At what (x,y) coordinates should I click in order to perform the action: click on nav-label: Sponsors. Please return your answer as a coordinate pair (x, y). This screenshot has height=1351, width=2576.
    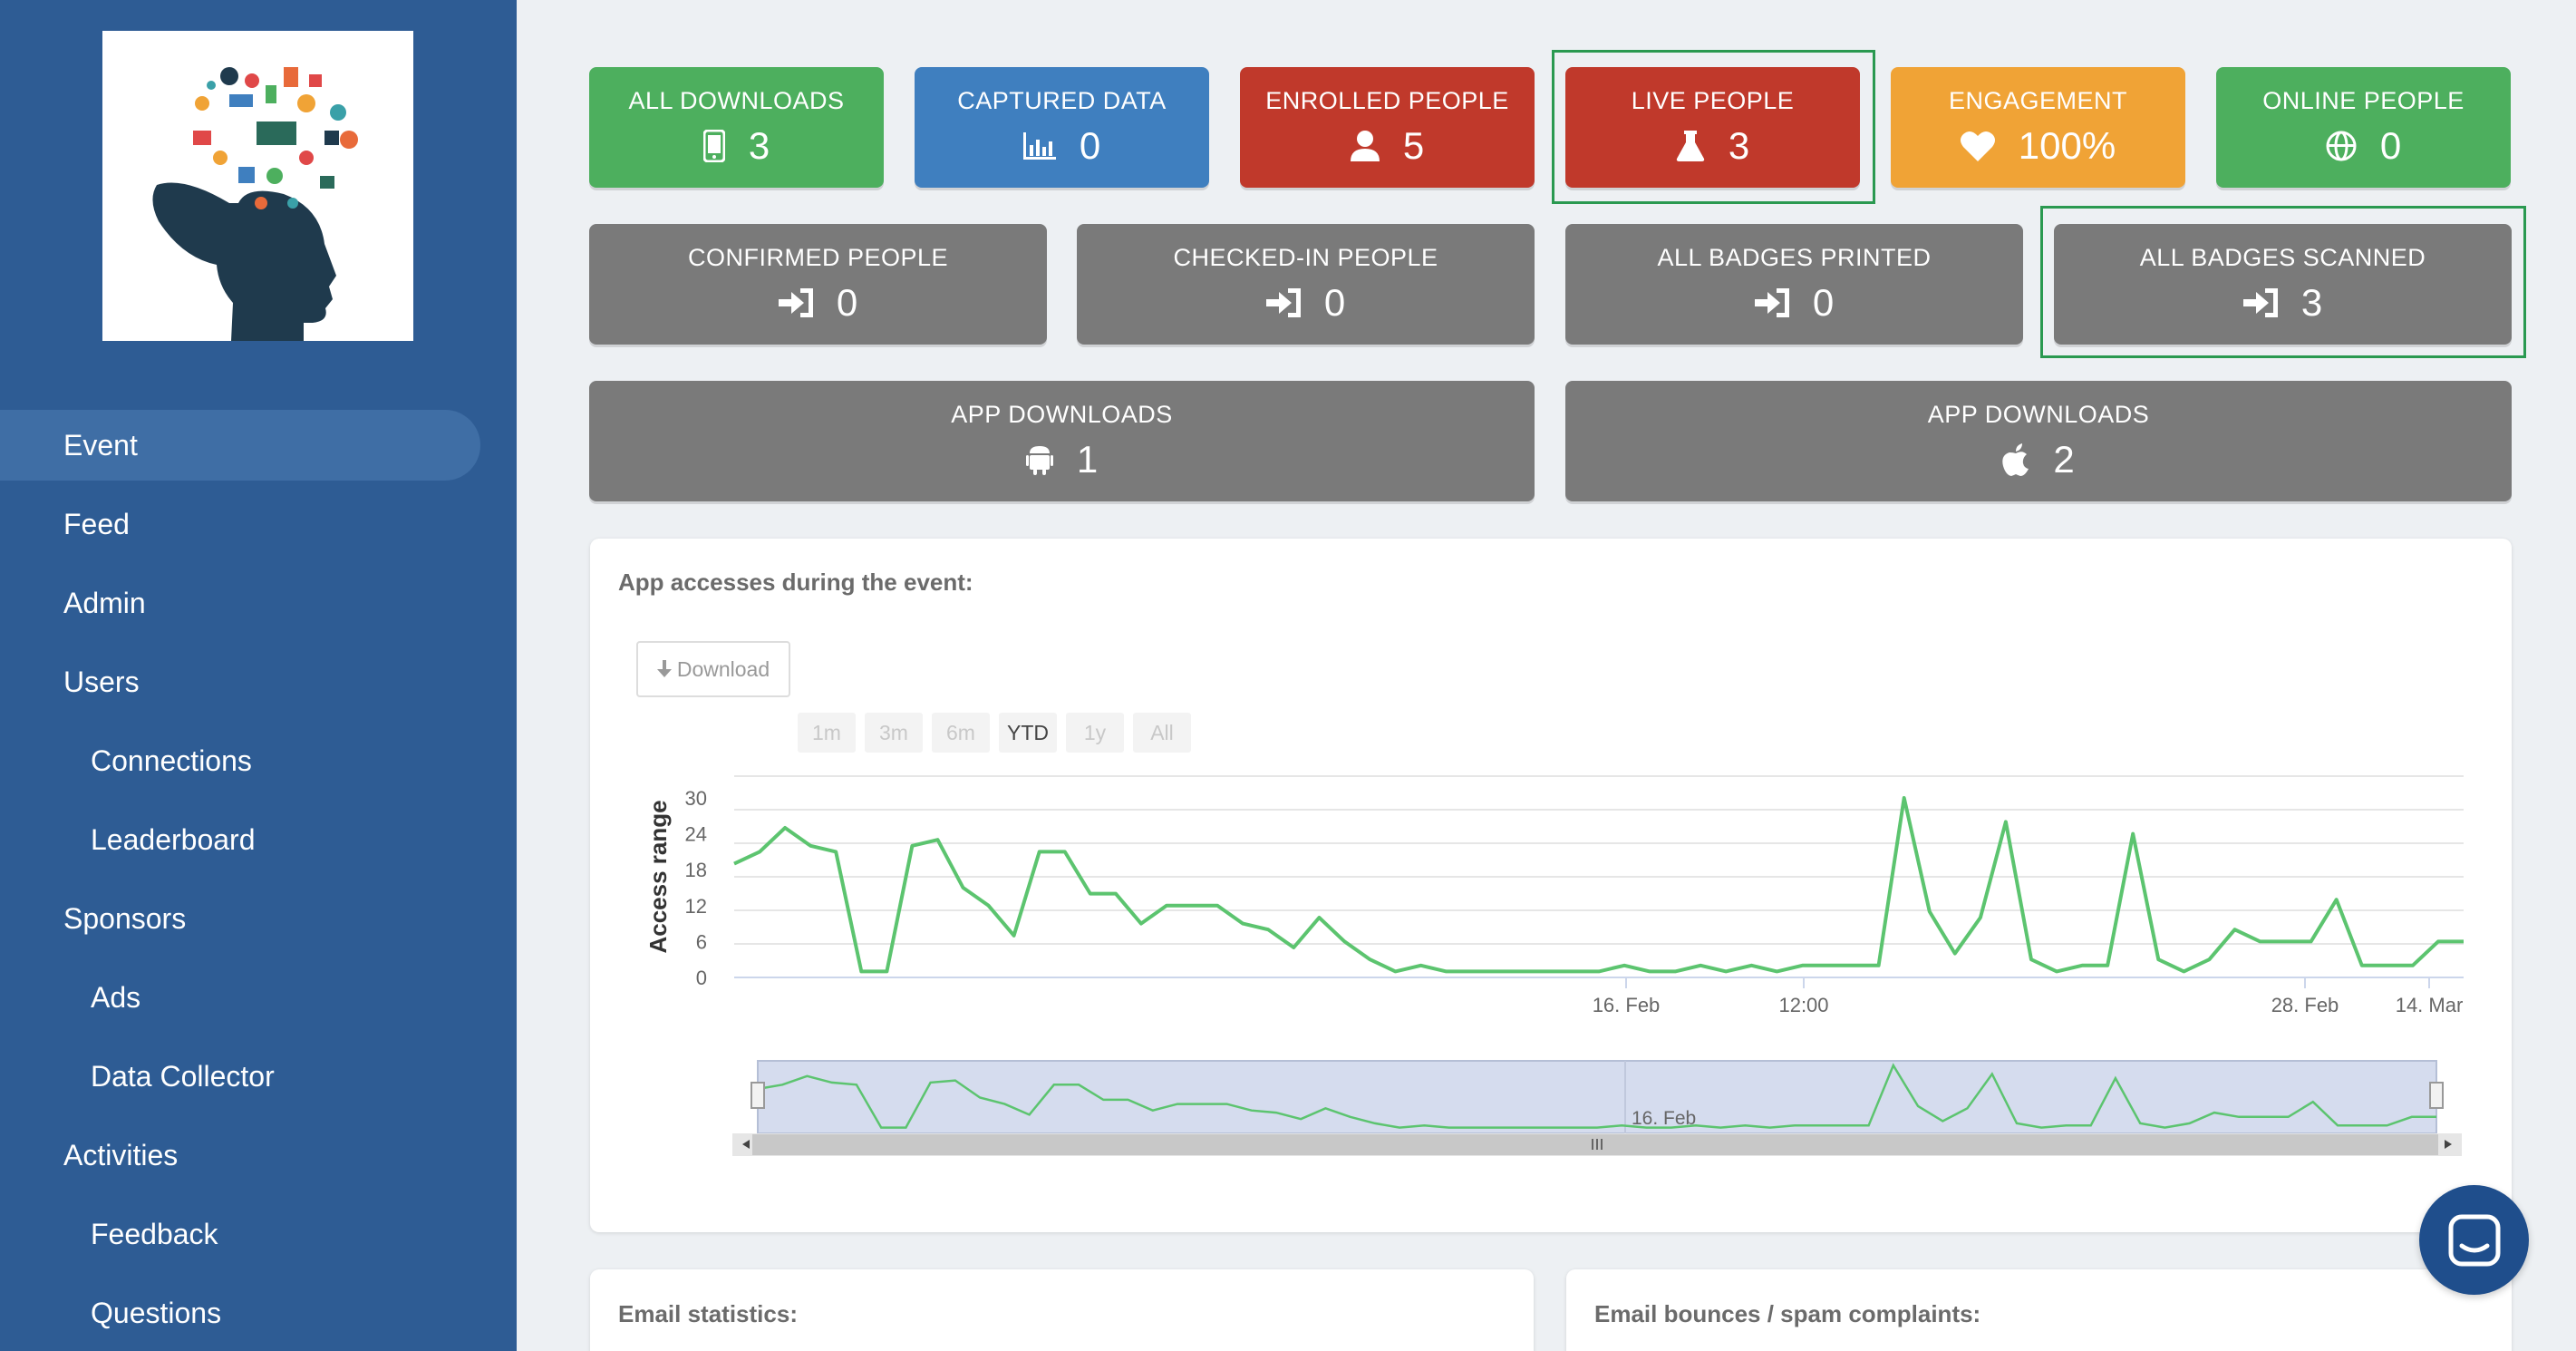
    Looking at the image, I should click on (125, 918).